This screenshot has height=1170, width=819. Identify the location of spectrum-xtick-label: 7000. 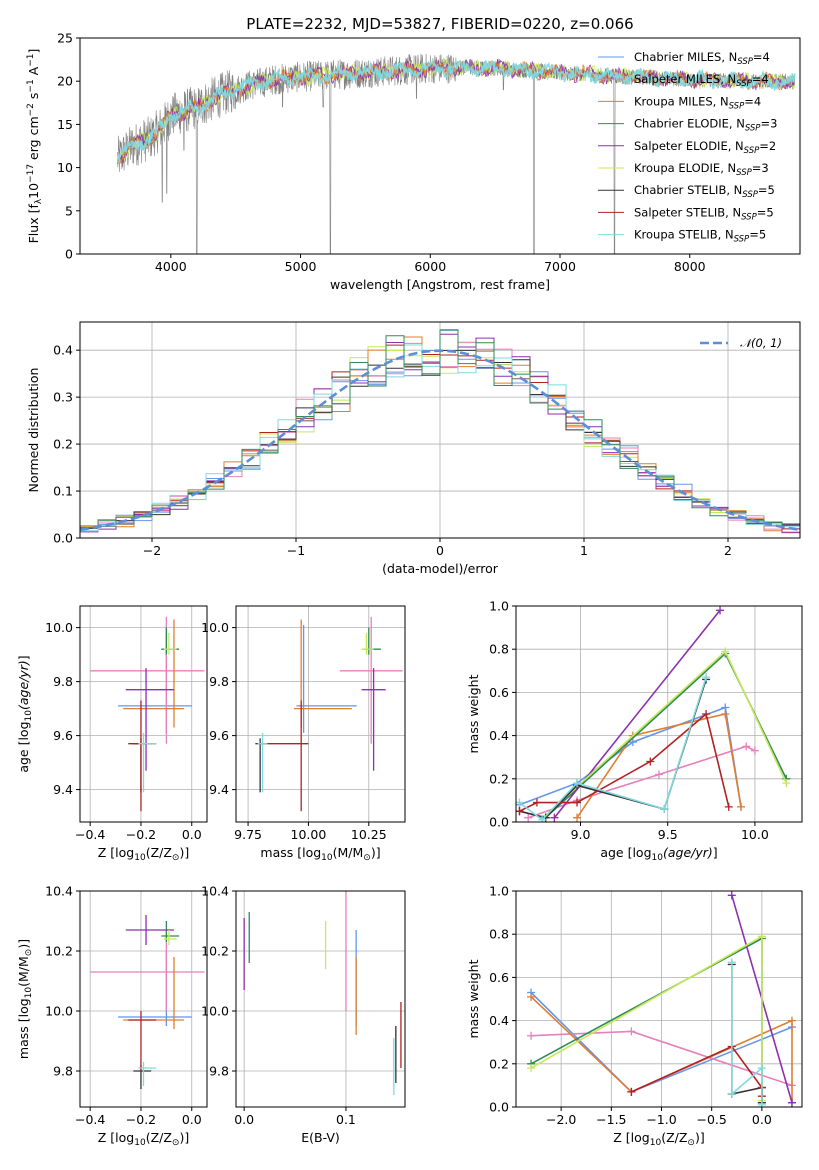
(560, 266).